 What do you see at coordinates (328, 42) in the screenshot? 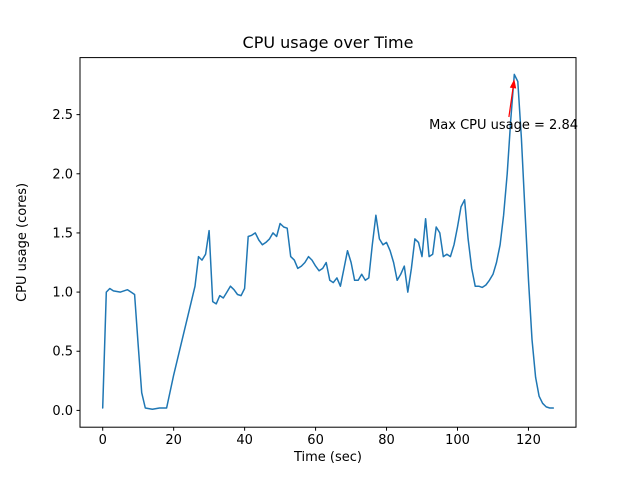
I see `chart-title: CPU usage over Time` at bounding box center [328, 42].